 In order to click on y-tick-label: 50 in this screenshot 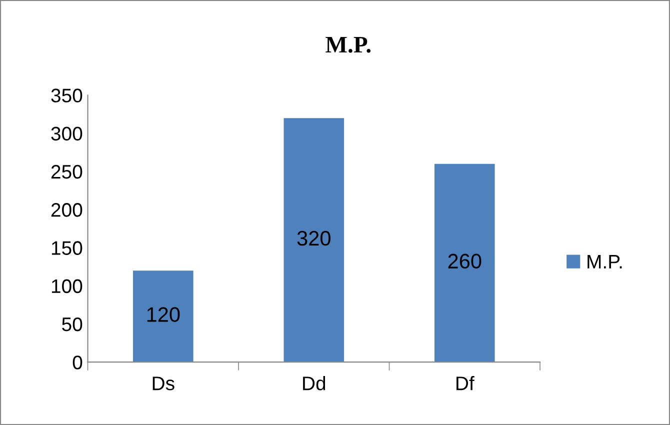, I will do `click(72, 324)`.